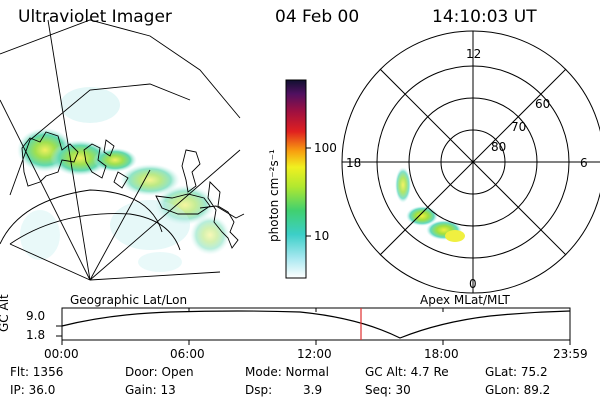 This screenshot has width=600, height=400. I want to click on date-label: 04 Feb 00, so click(317, 17).